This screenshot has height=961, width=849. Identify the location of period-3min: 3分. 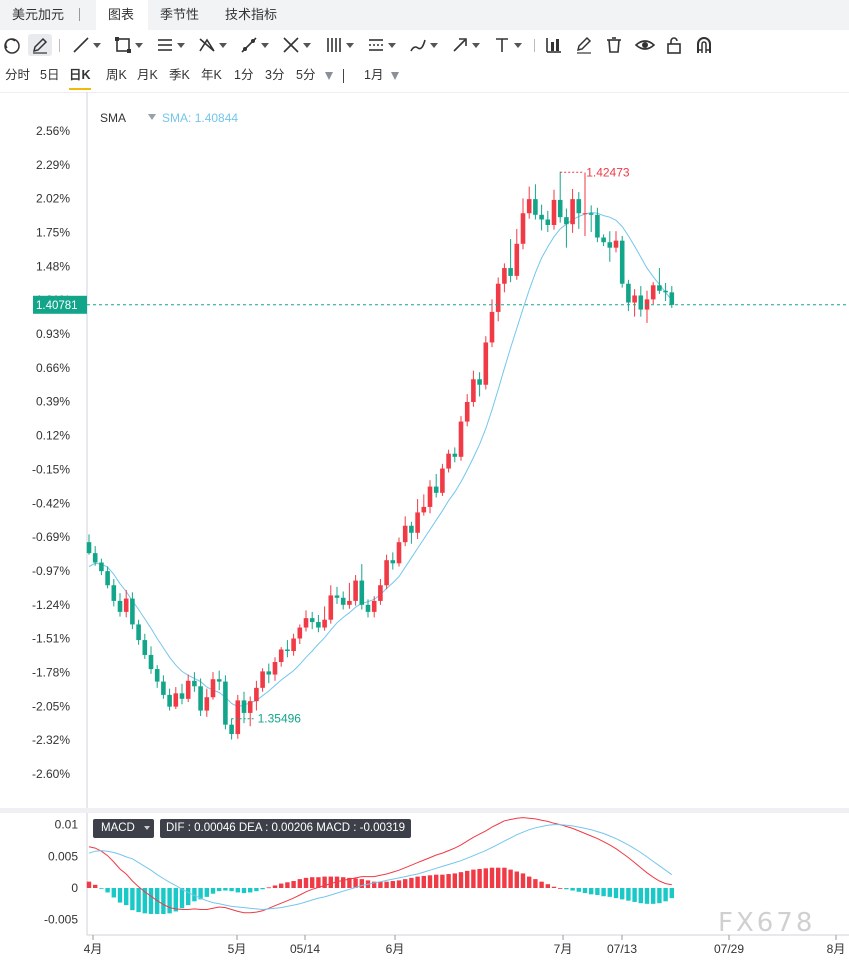
(275, 75).